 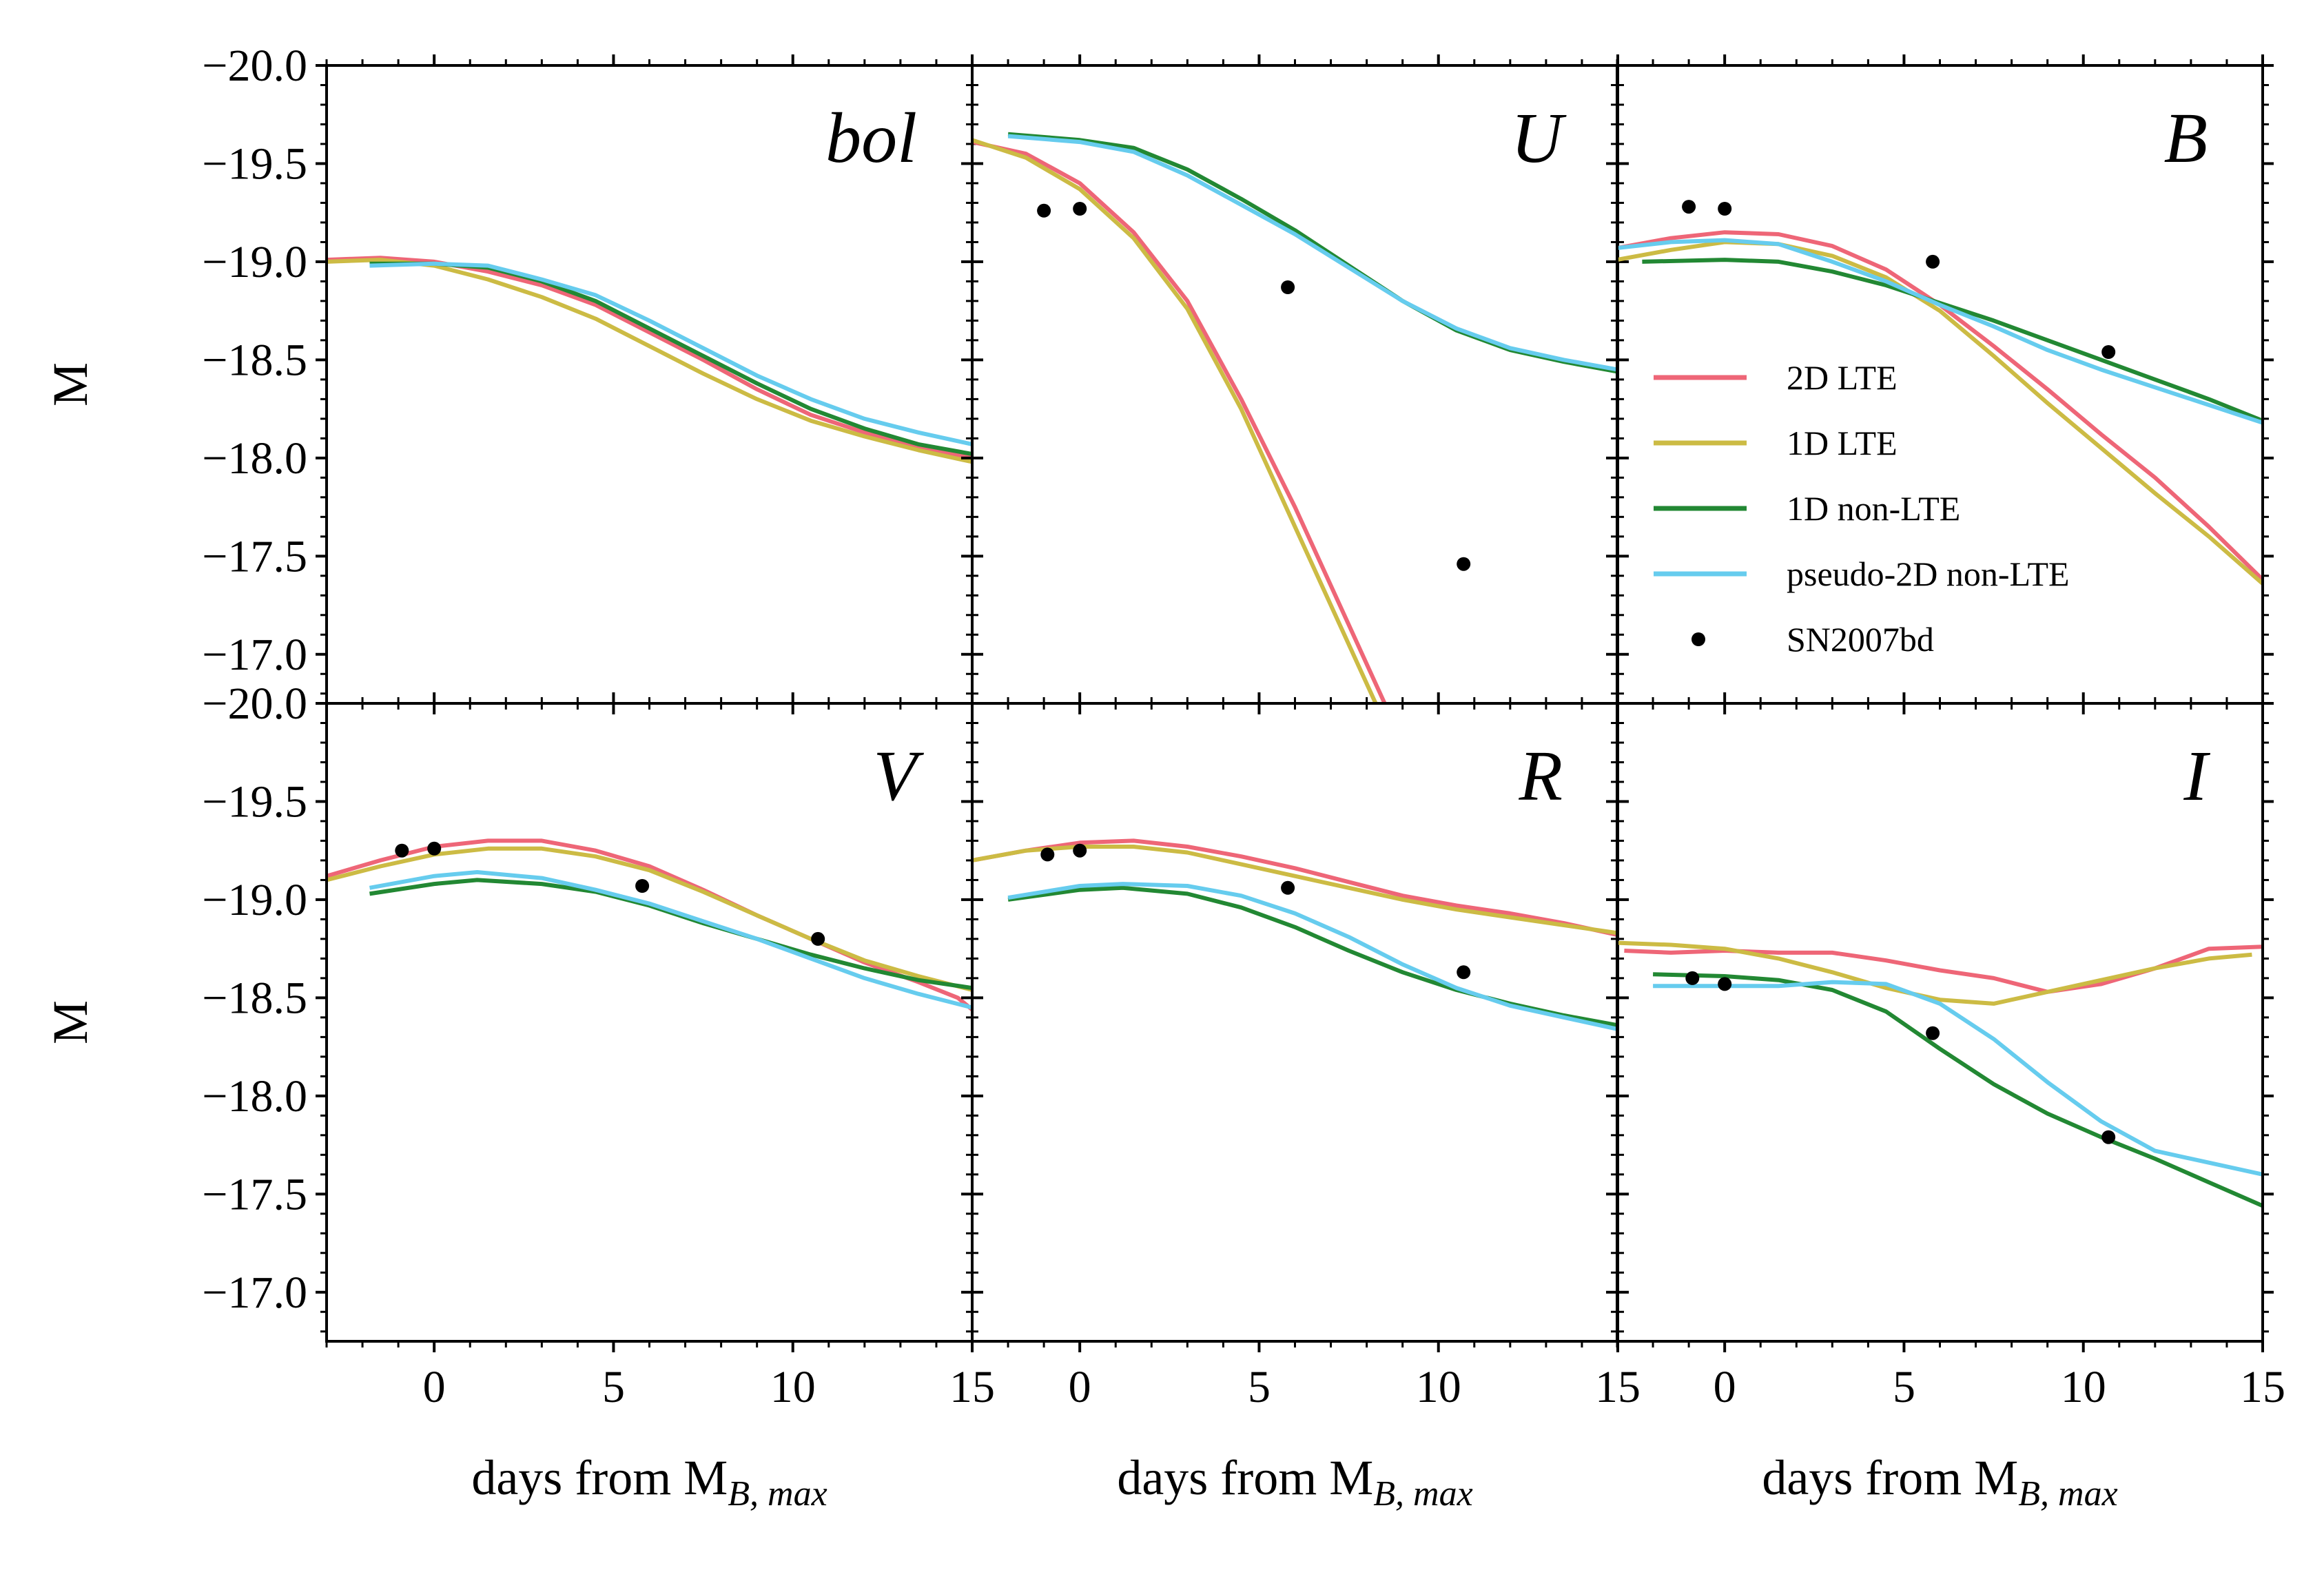 I want to click on panel-r: R, so click(x=1295, y=1022).